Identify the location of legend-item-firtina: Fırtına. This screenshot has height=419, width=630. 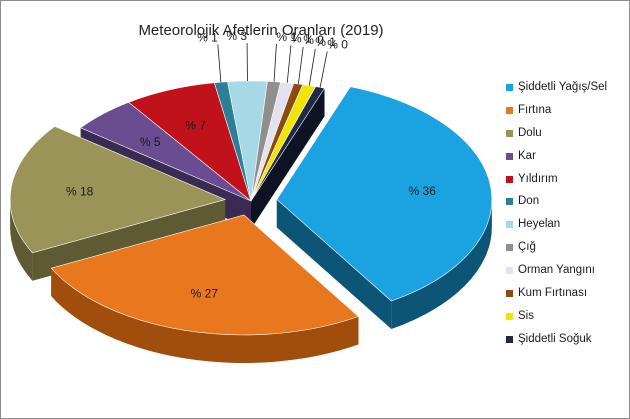
(566, 113).